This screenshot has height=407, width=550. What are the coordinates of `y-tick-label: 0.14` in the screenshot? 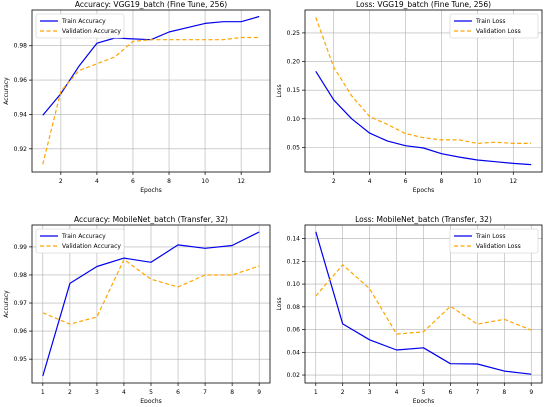 It's located at (294, 239).